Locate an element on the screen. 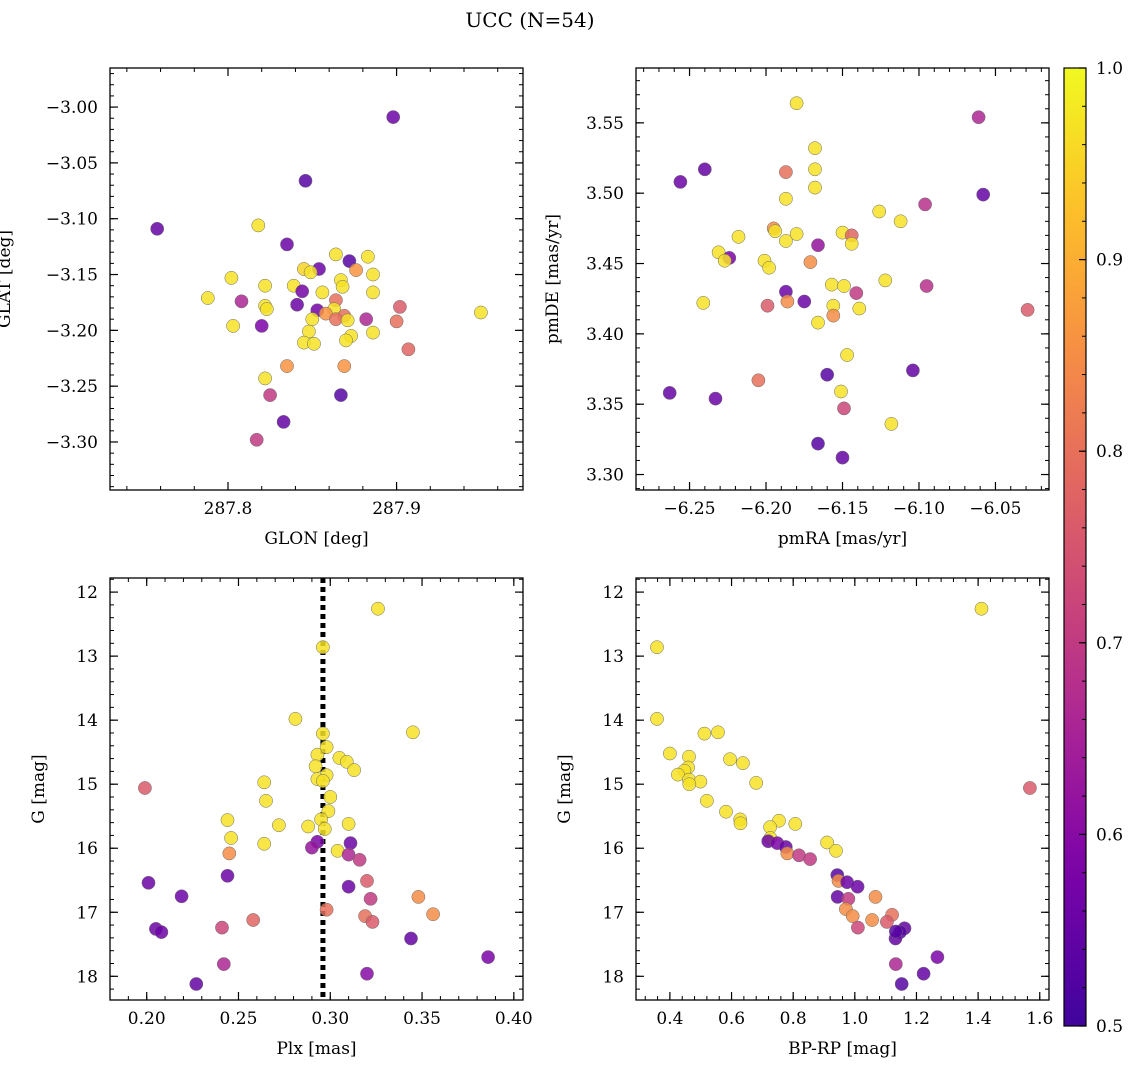  x-tick-label: 0.8 is located at coordinates (793, 1019).